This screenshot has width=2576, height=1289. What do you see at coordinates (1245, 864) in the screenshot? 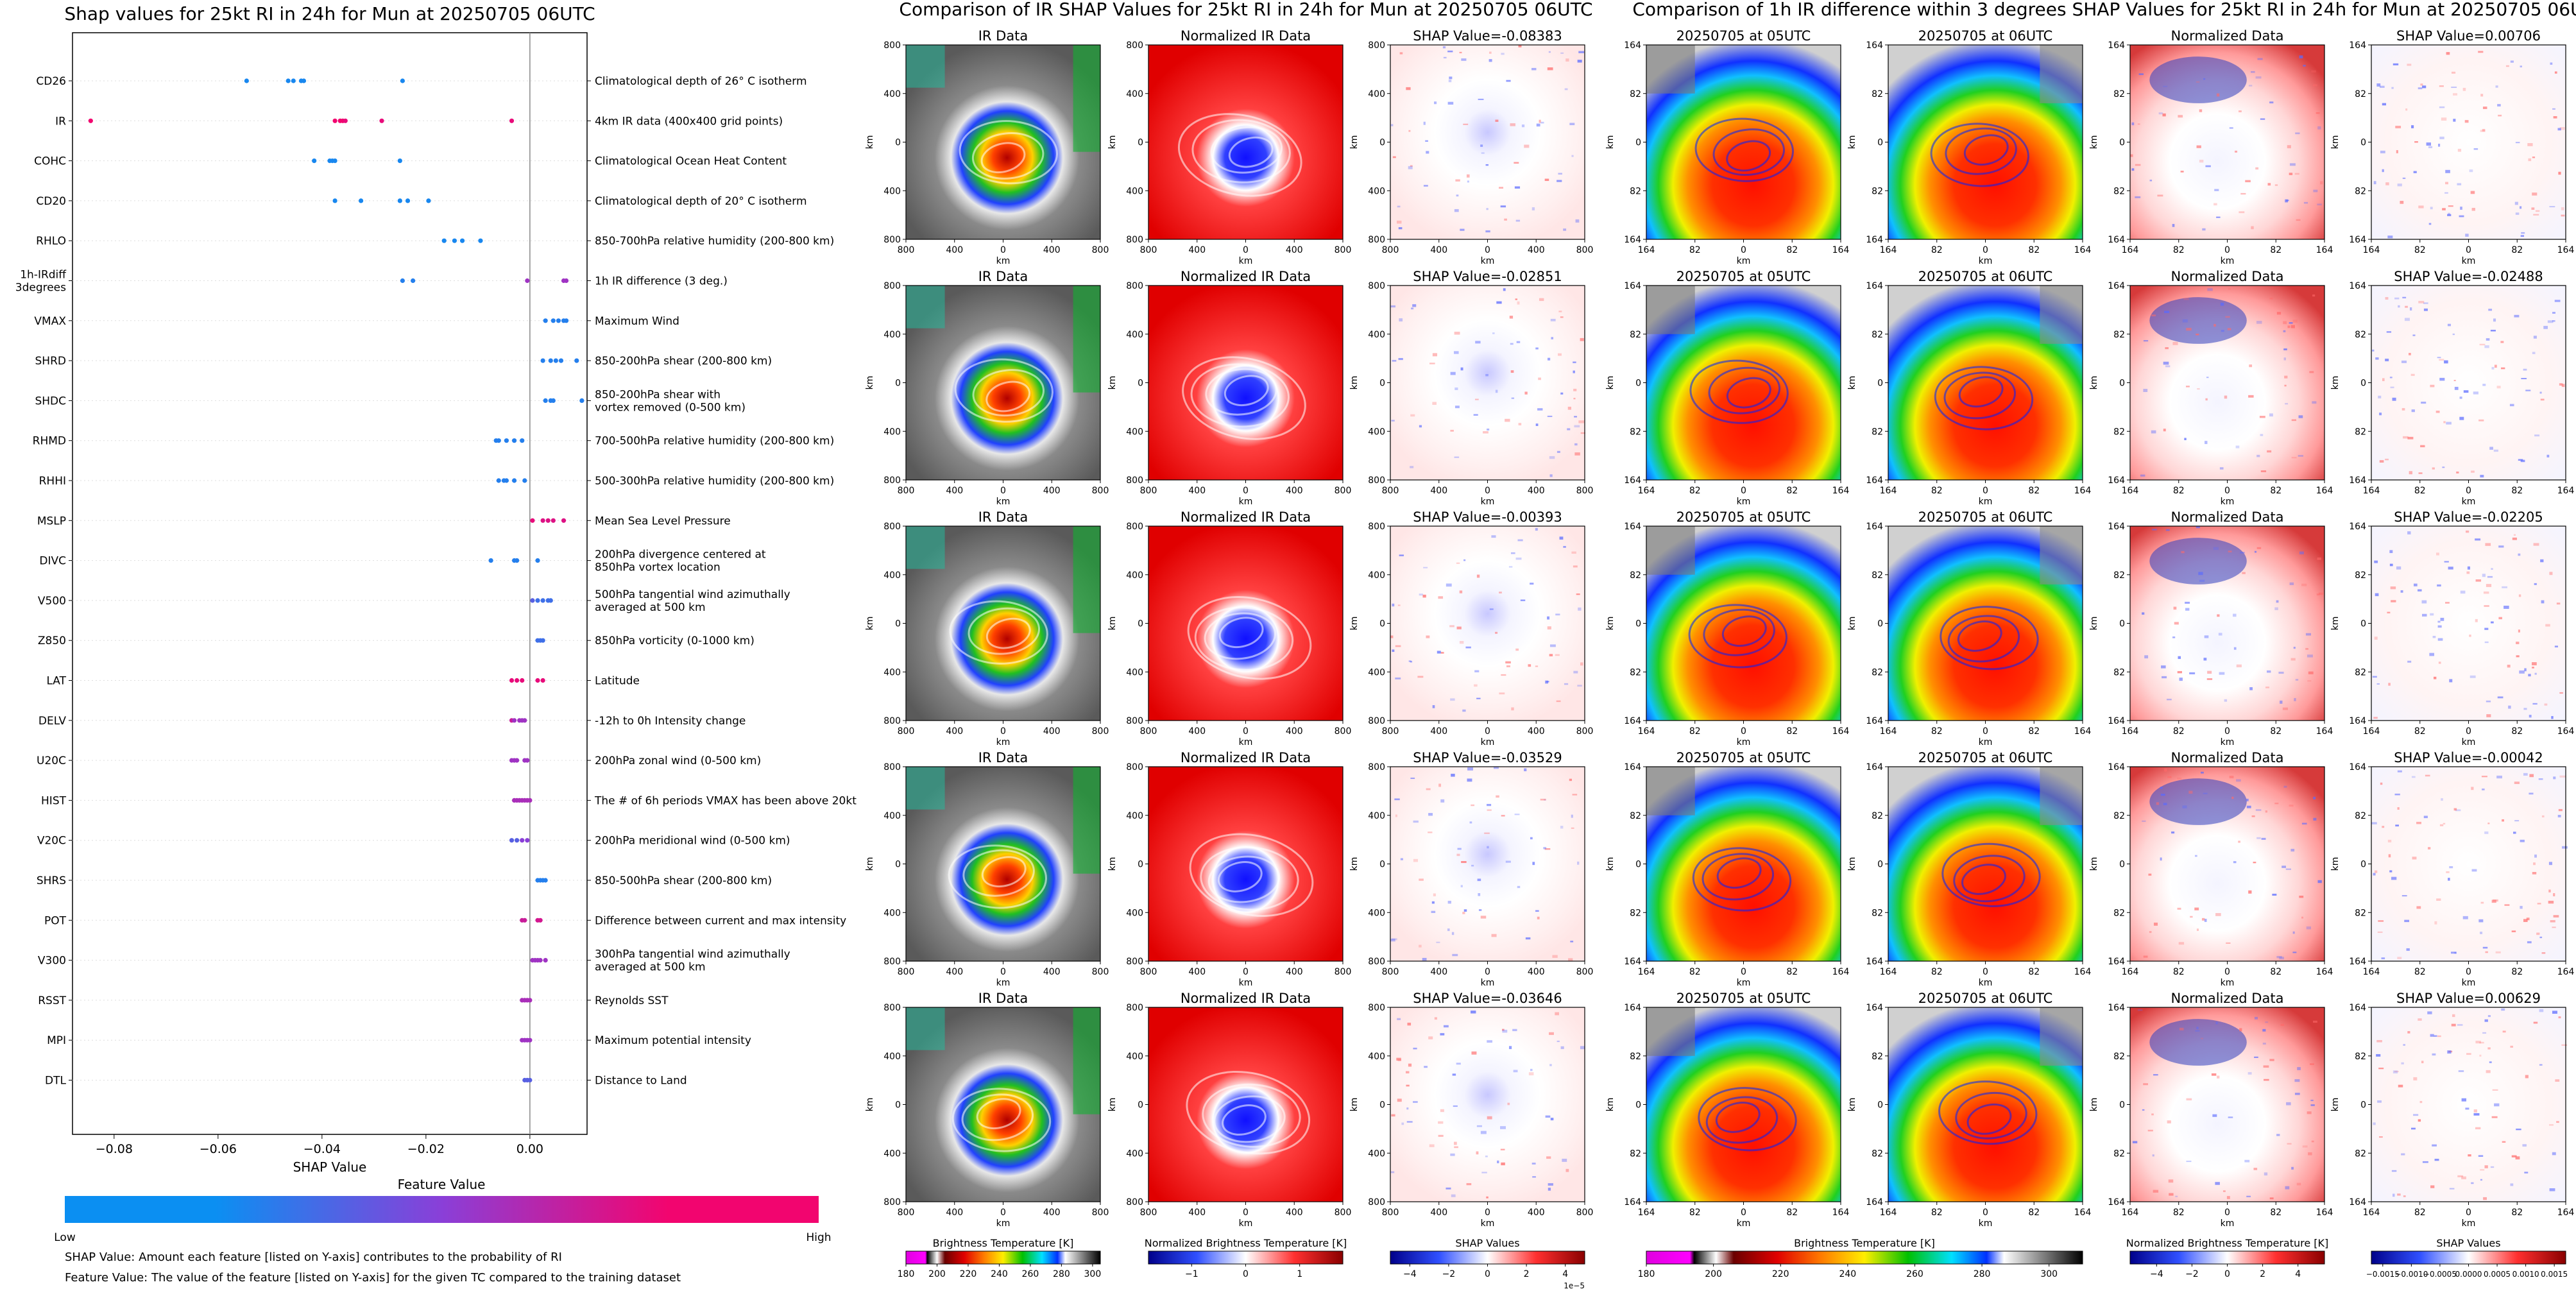
I see `panel-image` at bounding box center [1245, 864].